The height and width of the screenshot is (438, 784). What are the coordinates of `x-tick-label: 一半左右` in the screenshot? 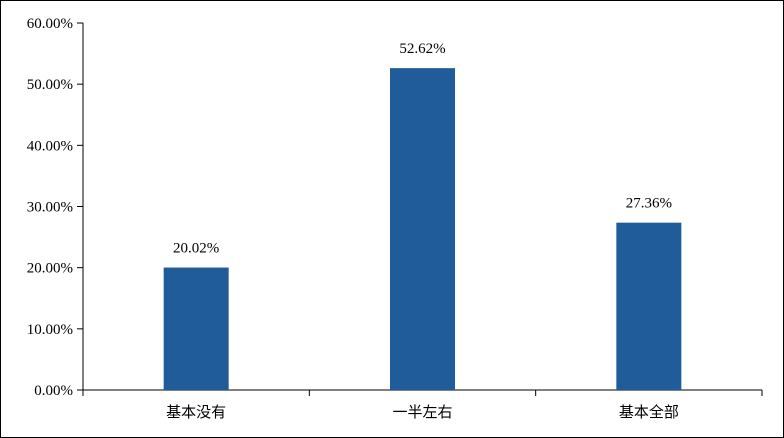 It's located at (422, 412).